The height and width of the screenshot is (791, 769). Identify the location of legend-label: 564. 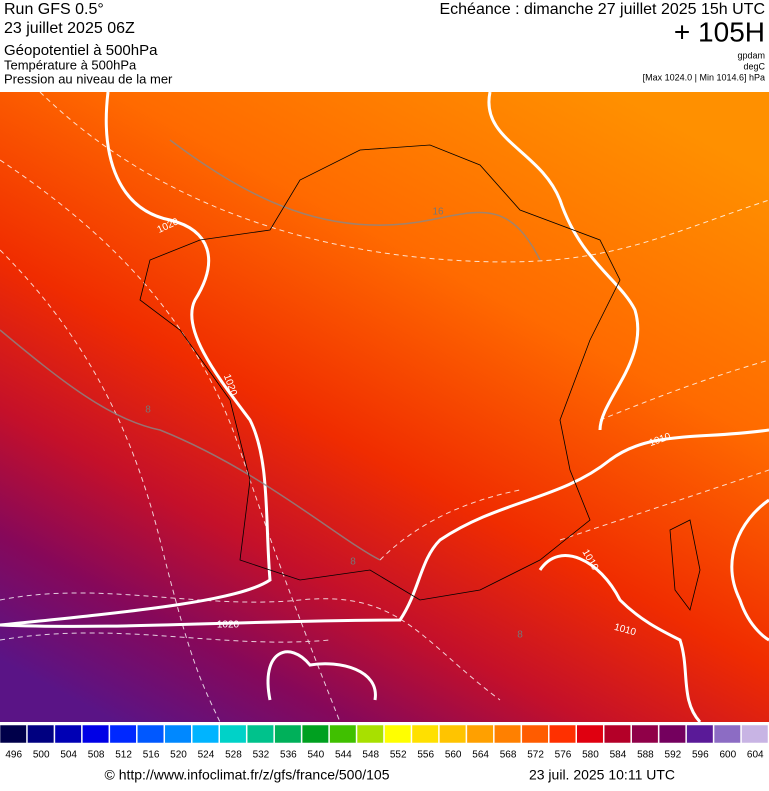
(480, 755).